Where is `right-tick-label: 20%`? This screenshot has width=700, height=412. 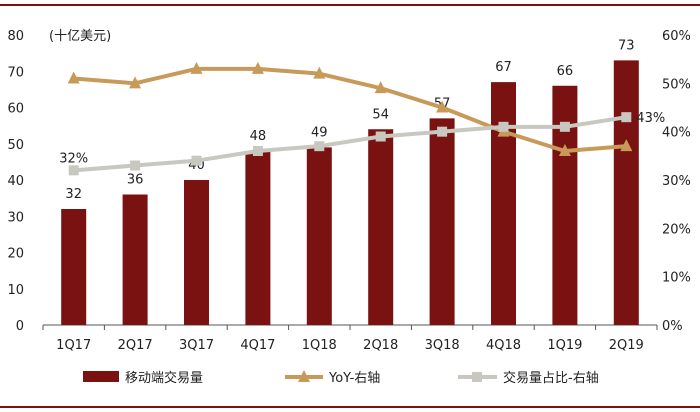 right-tick-label: 20% is located at coordinates (676, 229).